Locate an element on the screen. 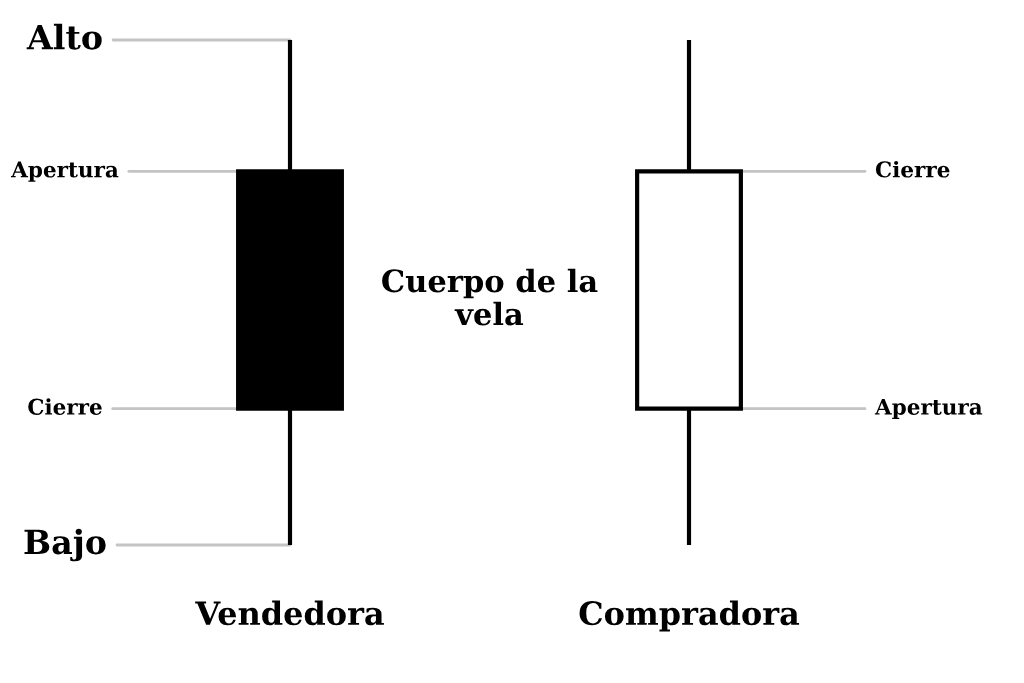 The image size is (1024, 683). x-tick-label: Compradora is located at coordinates (689, 616).